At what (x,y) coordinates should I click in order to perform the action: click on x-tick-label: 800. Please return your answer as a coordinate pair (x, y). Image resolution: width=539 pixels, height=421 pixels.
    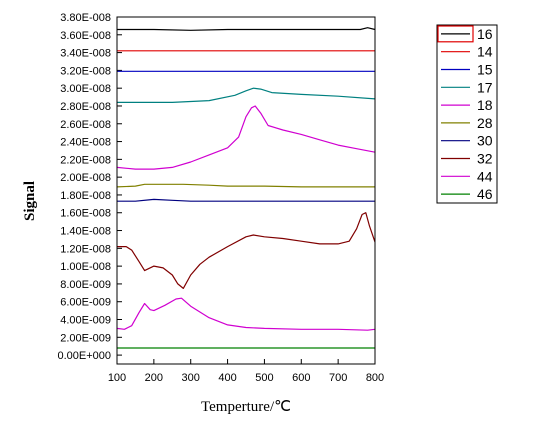
    Looking at the image, I should click on (375, 378).